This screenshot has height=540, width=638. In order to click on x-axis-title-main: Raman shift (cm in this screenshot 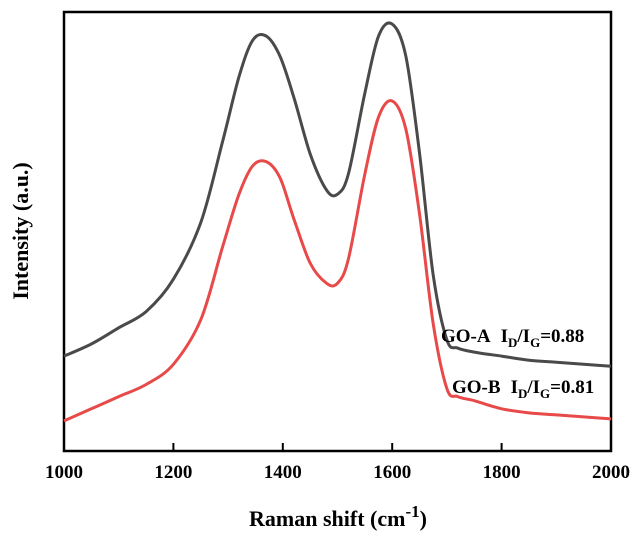, I will do `click(327, 518)`.